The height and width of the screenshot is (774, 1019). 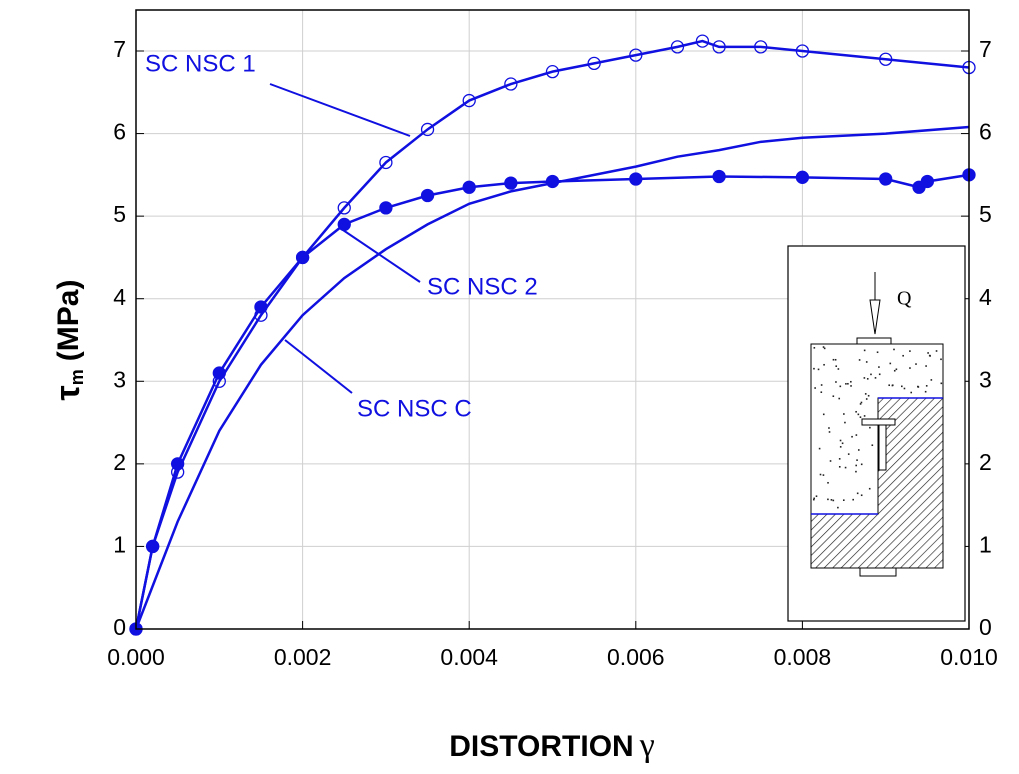 I want to click on load-arrow-head, so click(x=875, y=317).